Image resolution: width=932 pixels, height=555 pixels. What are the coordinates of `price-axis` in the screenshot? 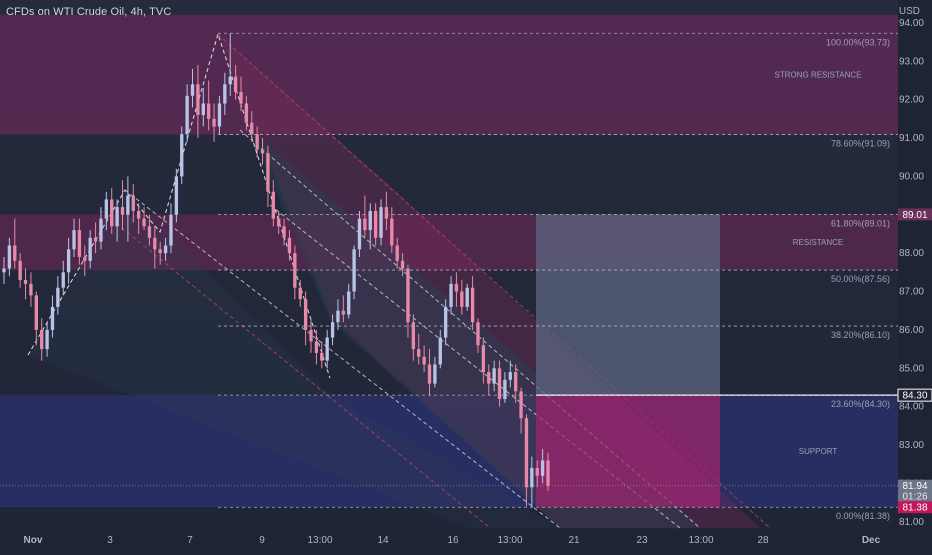 It's located at (915, 275).